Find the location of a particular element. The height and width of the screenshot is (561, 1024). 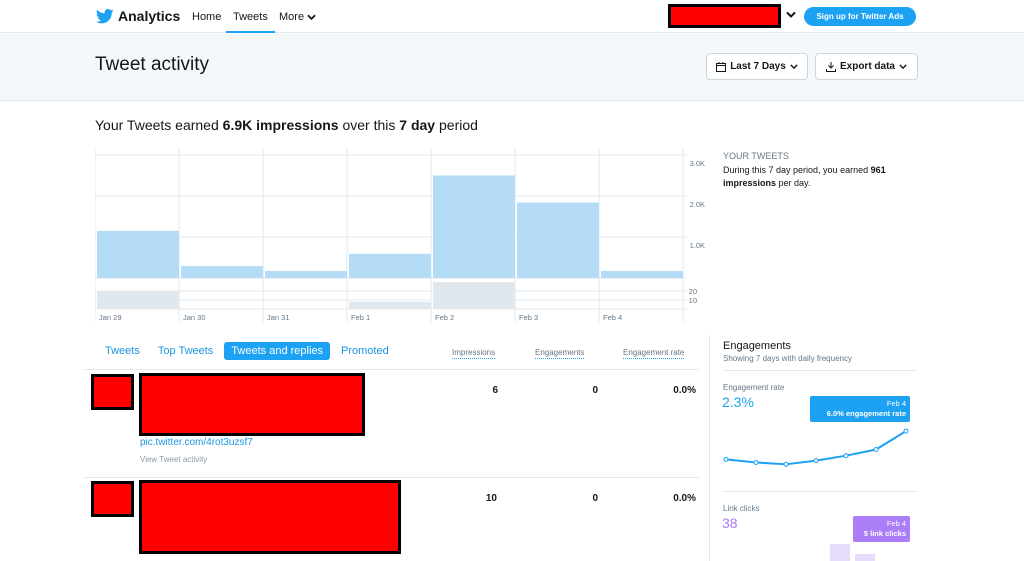

view-tweet-activity-link: View Tweet activity is located at coordinates (174, 459).